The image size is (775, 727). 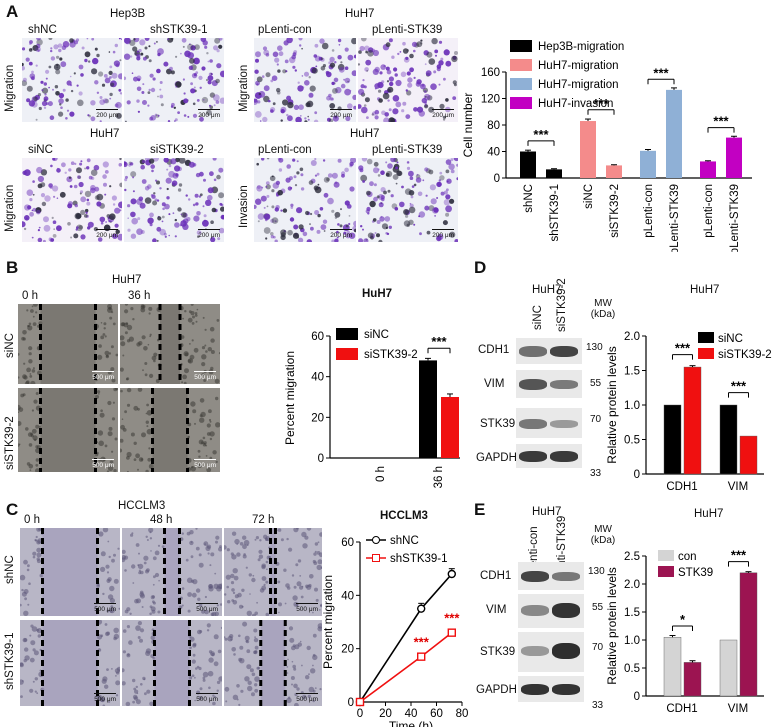 What do you see at coordinates (480, 509) in the screenshot?
I see `panel-label-e: E` at bounding box center [480, 509].